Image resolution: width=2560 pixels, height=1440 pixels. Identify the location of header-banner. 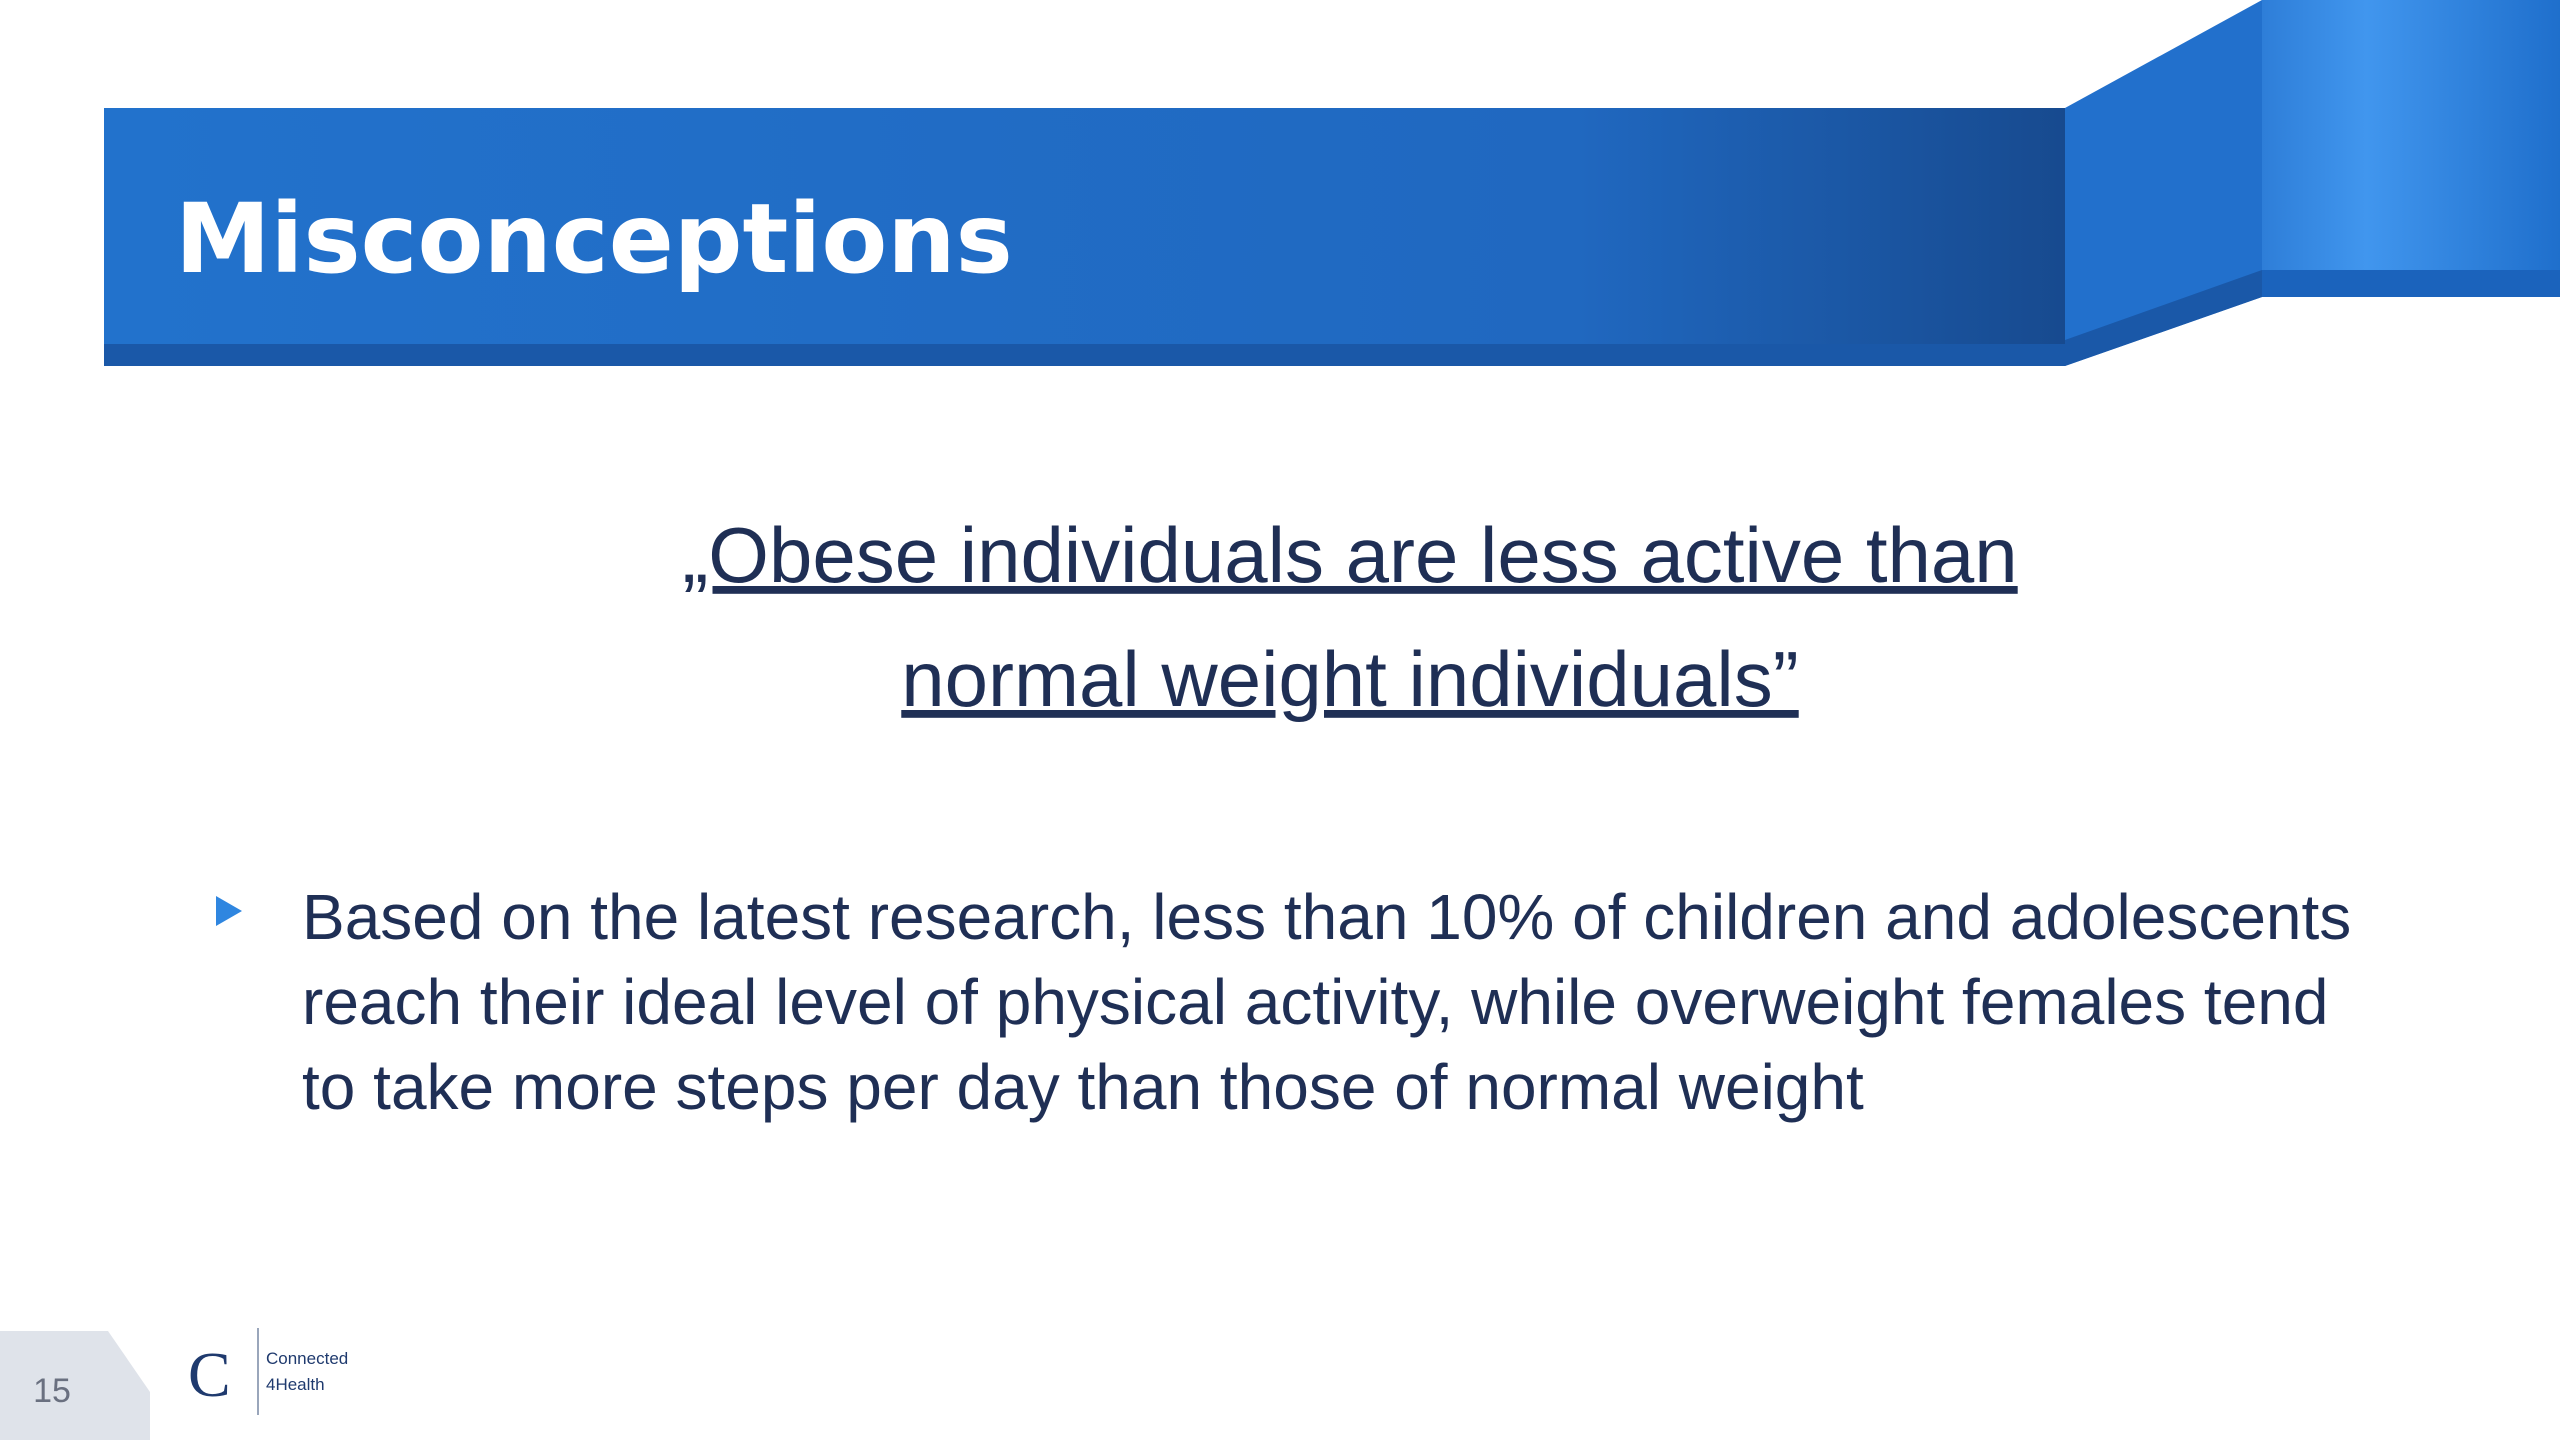
(1084, 237).